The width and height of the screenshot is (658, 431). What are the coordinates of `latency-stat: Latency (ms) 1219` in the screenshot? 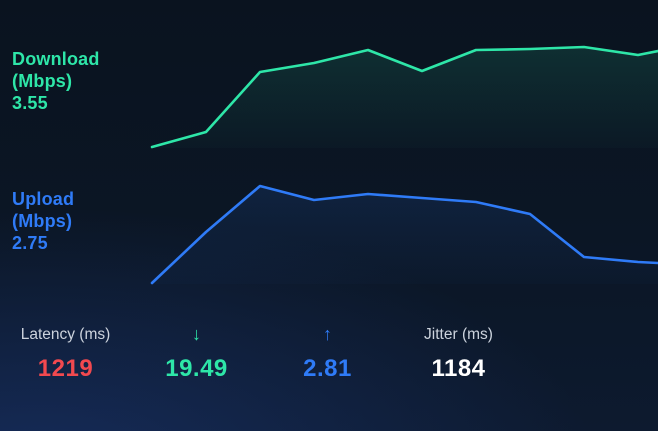 It's located at (65, 354).